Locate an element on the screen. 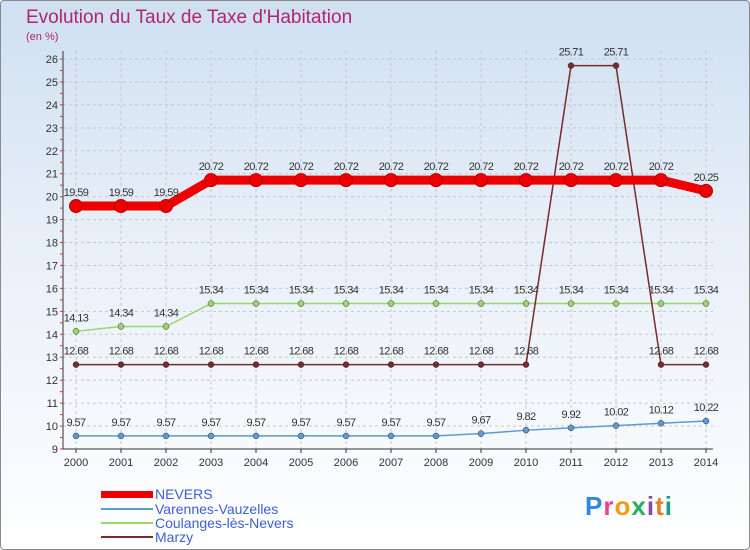 The height and width of the screenshot is (550, 750). x-tick-label: 2012 is located at coordinates (616, 463).